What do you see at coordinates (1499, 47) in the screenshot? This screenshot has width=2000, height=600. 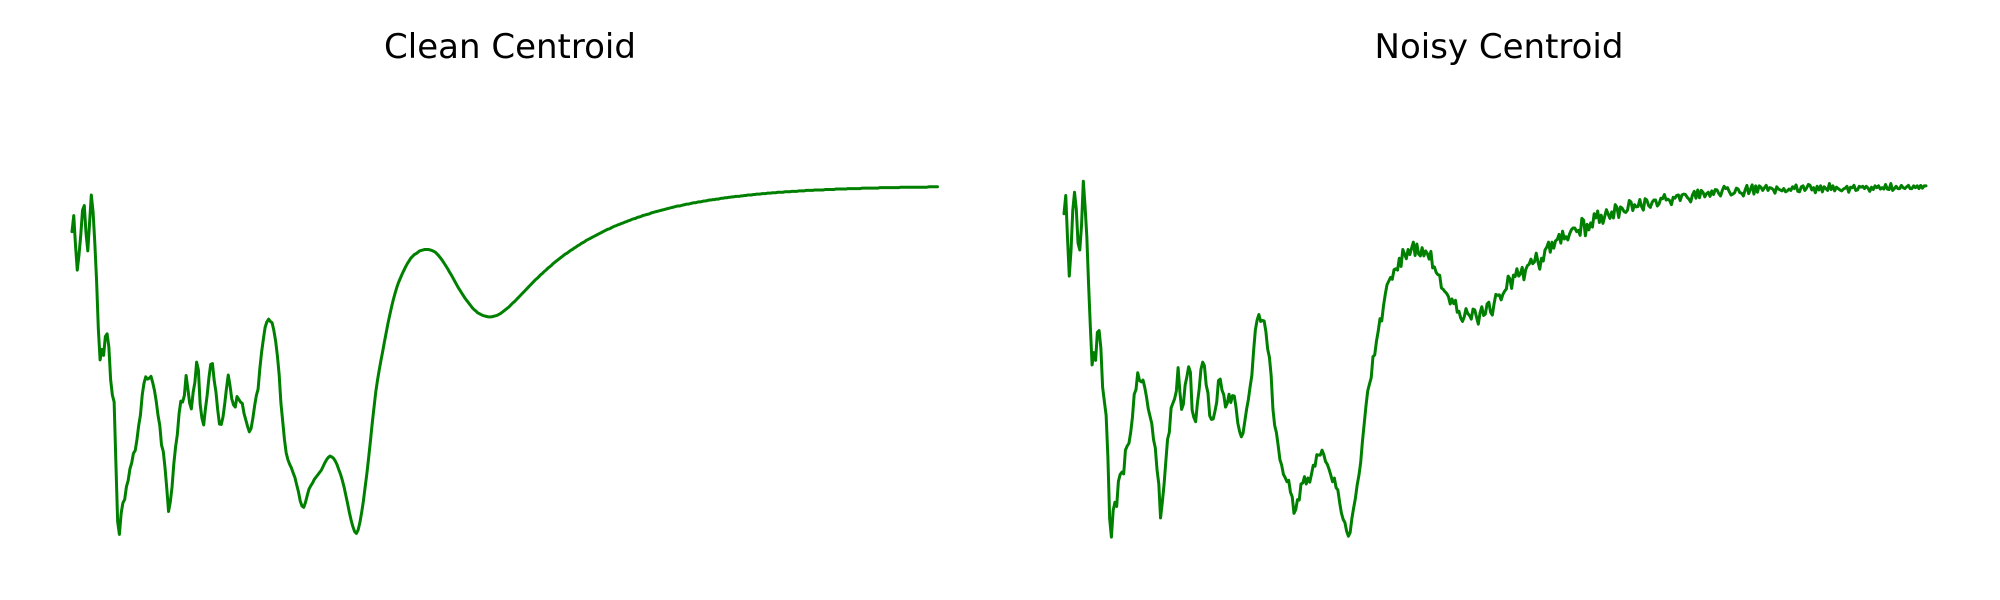 I see `noisy-centroid-title: Noisy Centroid` at bounding box center [1499, 47].